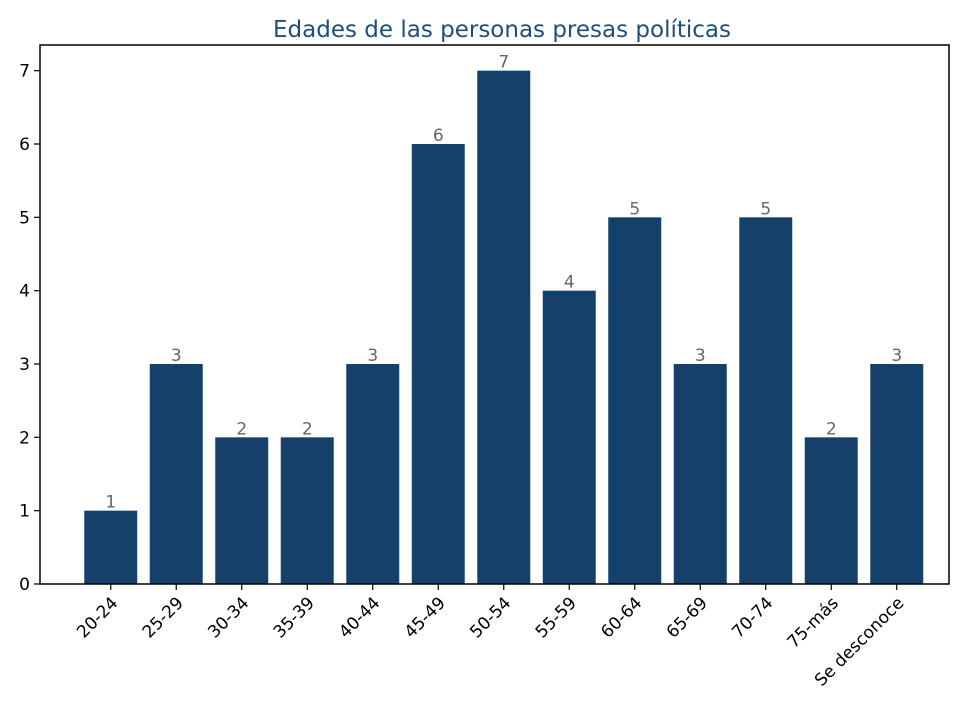  Describe the element at coordinates (897, 474) in the screenshot. I see `bar-se-desconoce` at that location.